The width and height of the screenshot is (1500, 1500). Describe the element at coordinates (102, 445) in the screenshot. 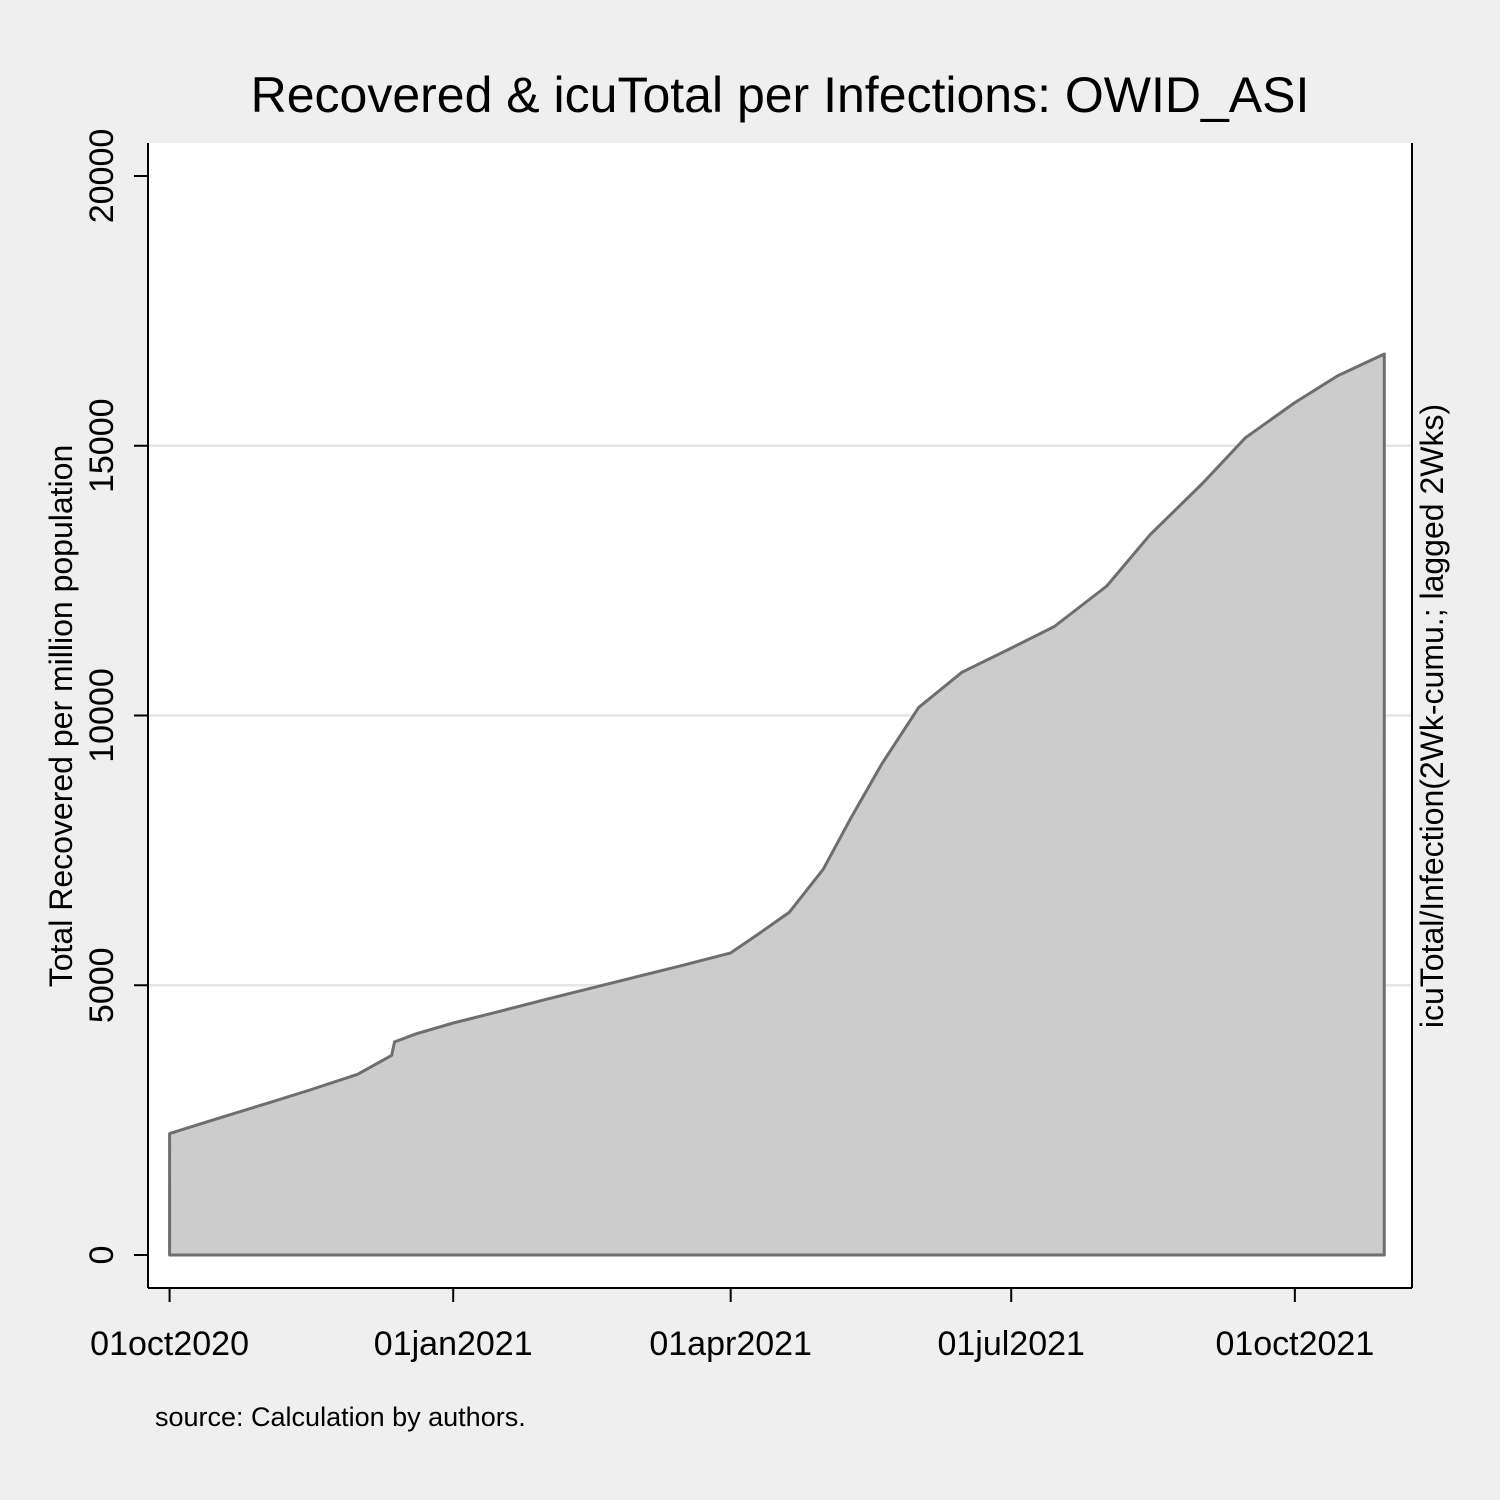

I see `y-tick-label: 15000` at that location.